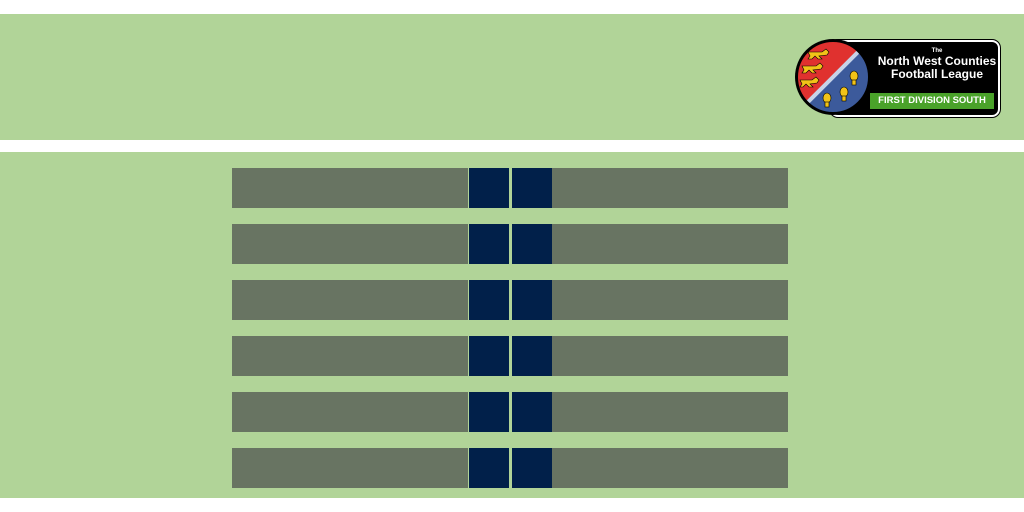 The height and width of the screenshot is (512, 1024). I want to click on logo-name-line1: North West Counties, so click(937, 61).